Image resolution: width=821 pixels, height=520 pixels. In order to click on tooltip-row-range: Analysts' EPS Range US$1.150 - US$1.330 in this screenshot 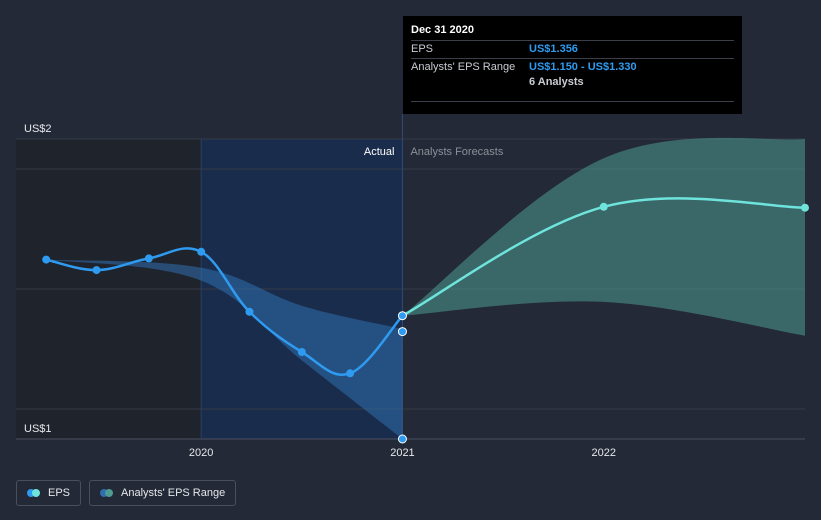, I will do `click(572, 67)`.